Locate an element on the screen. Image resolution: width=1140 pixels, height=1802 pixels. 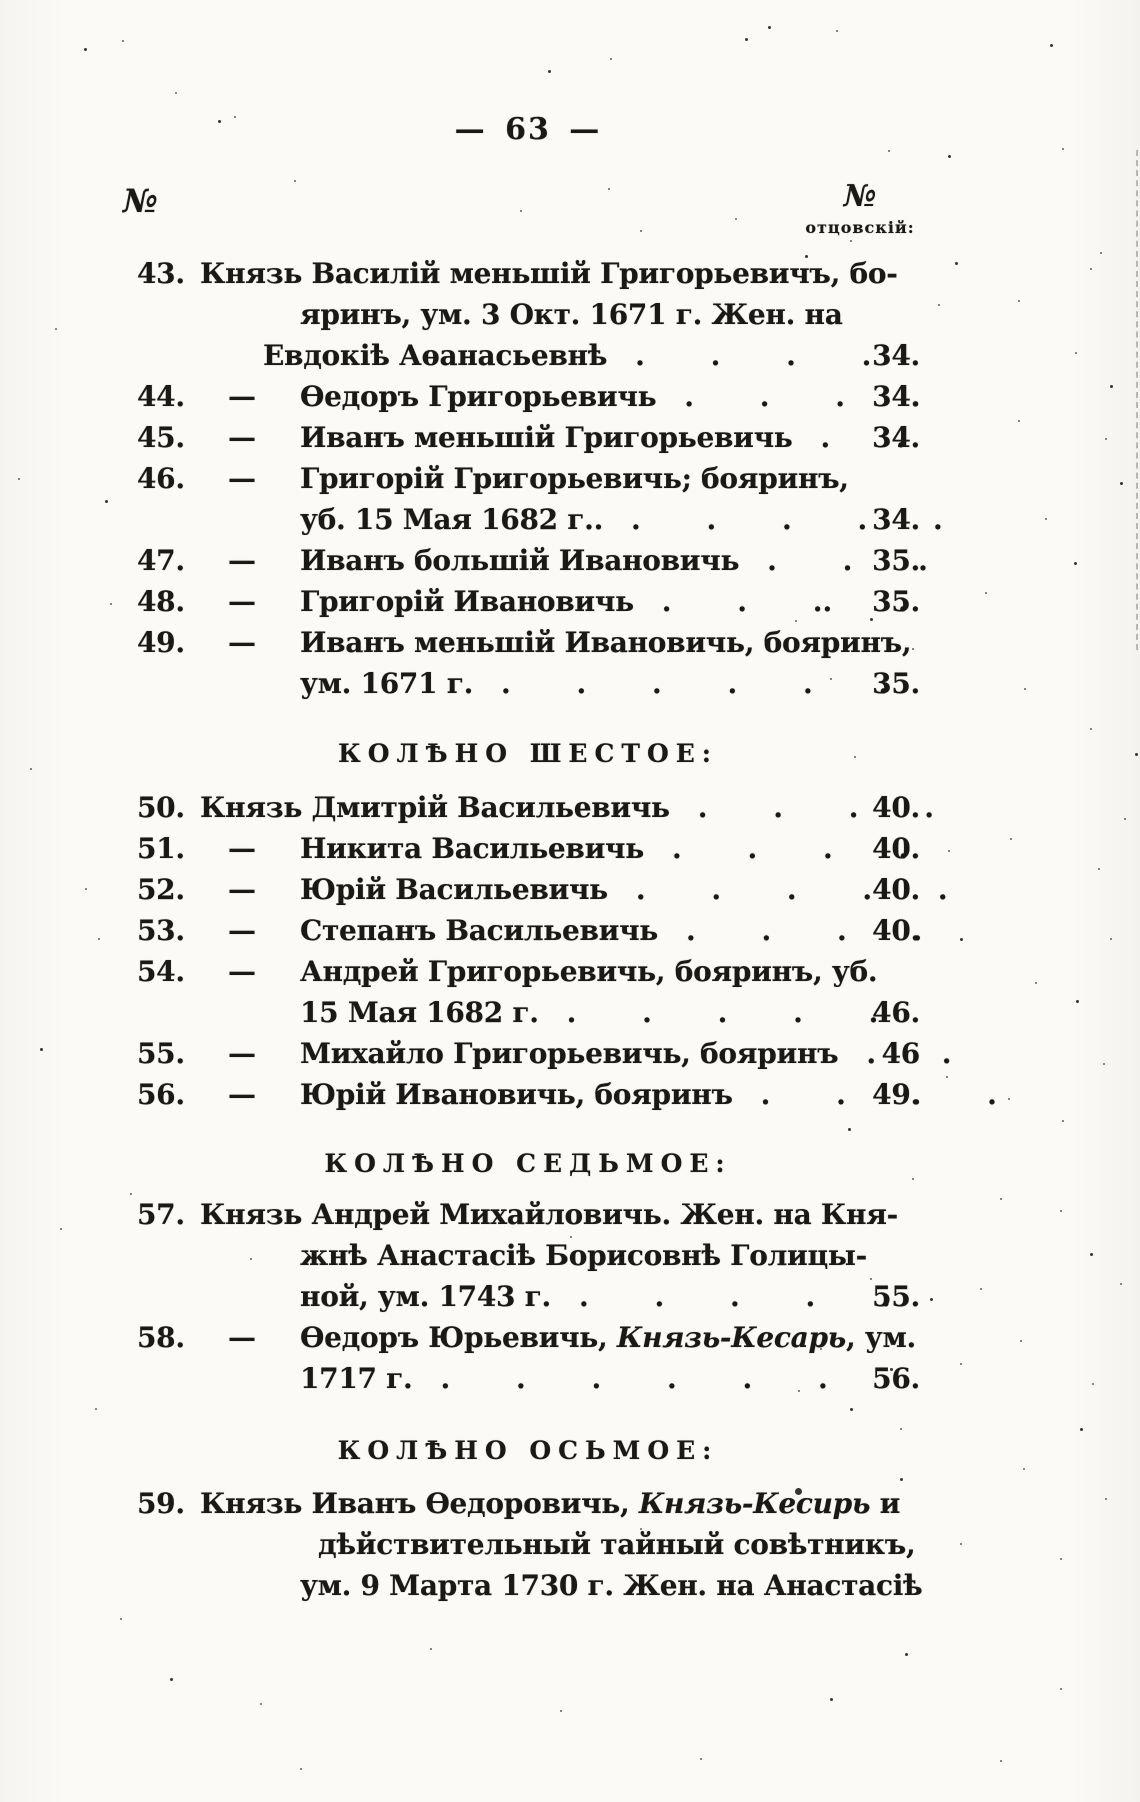
entry-line: 44. — Ѳедоръ Григорьевичь . . . . 34. is located at coordinates (570, 396).